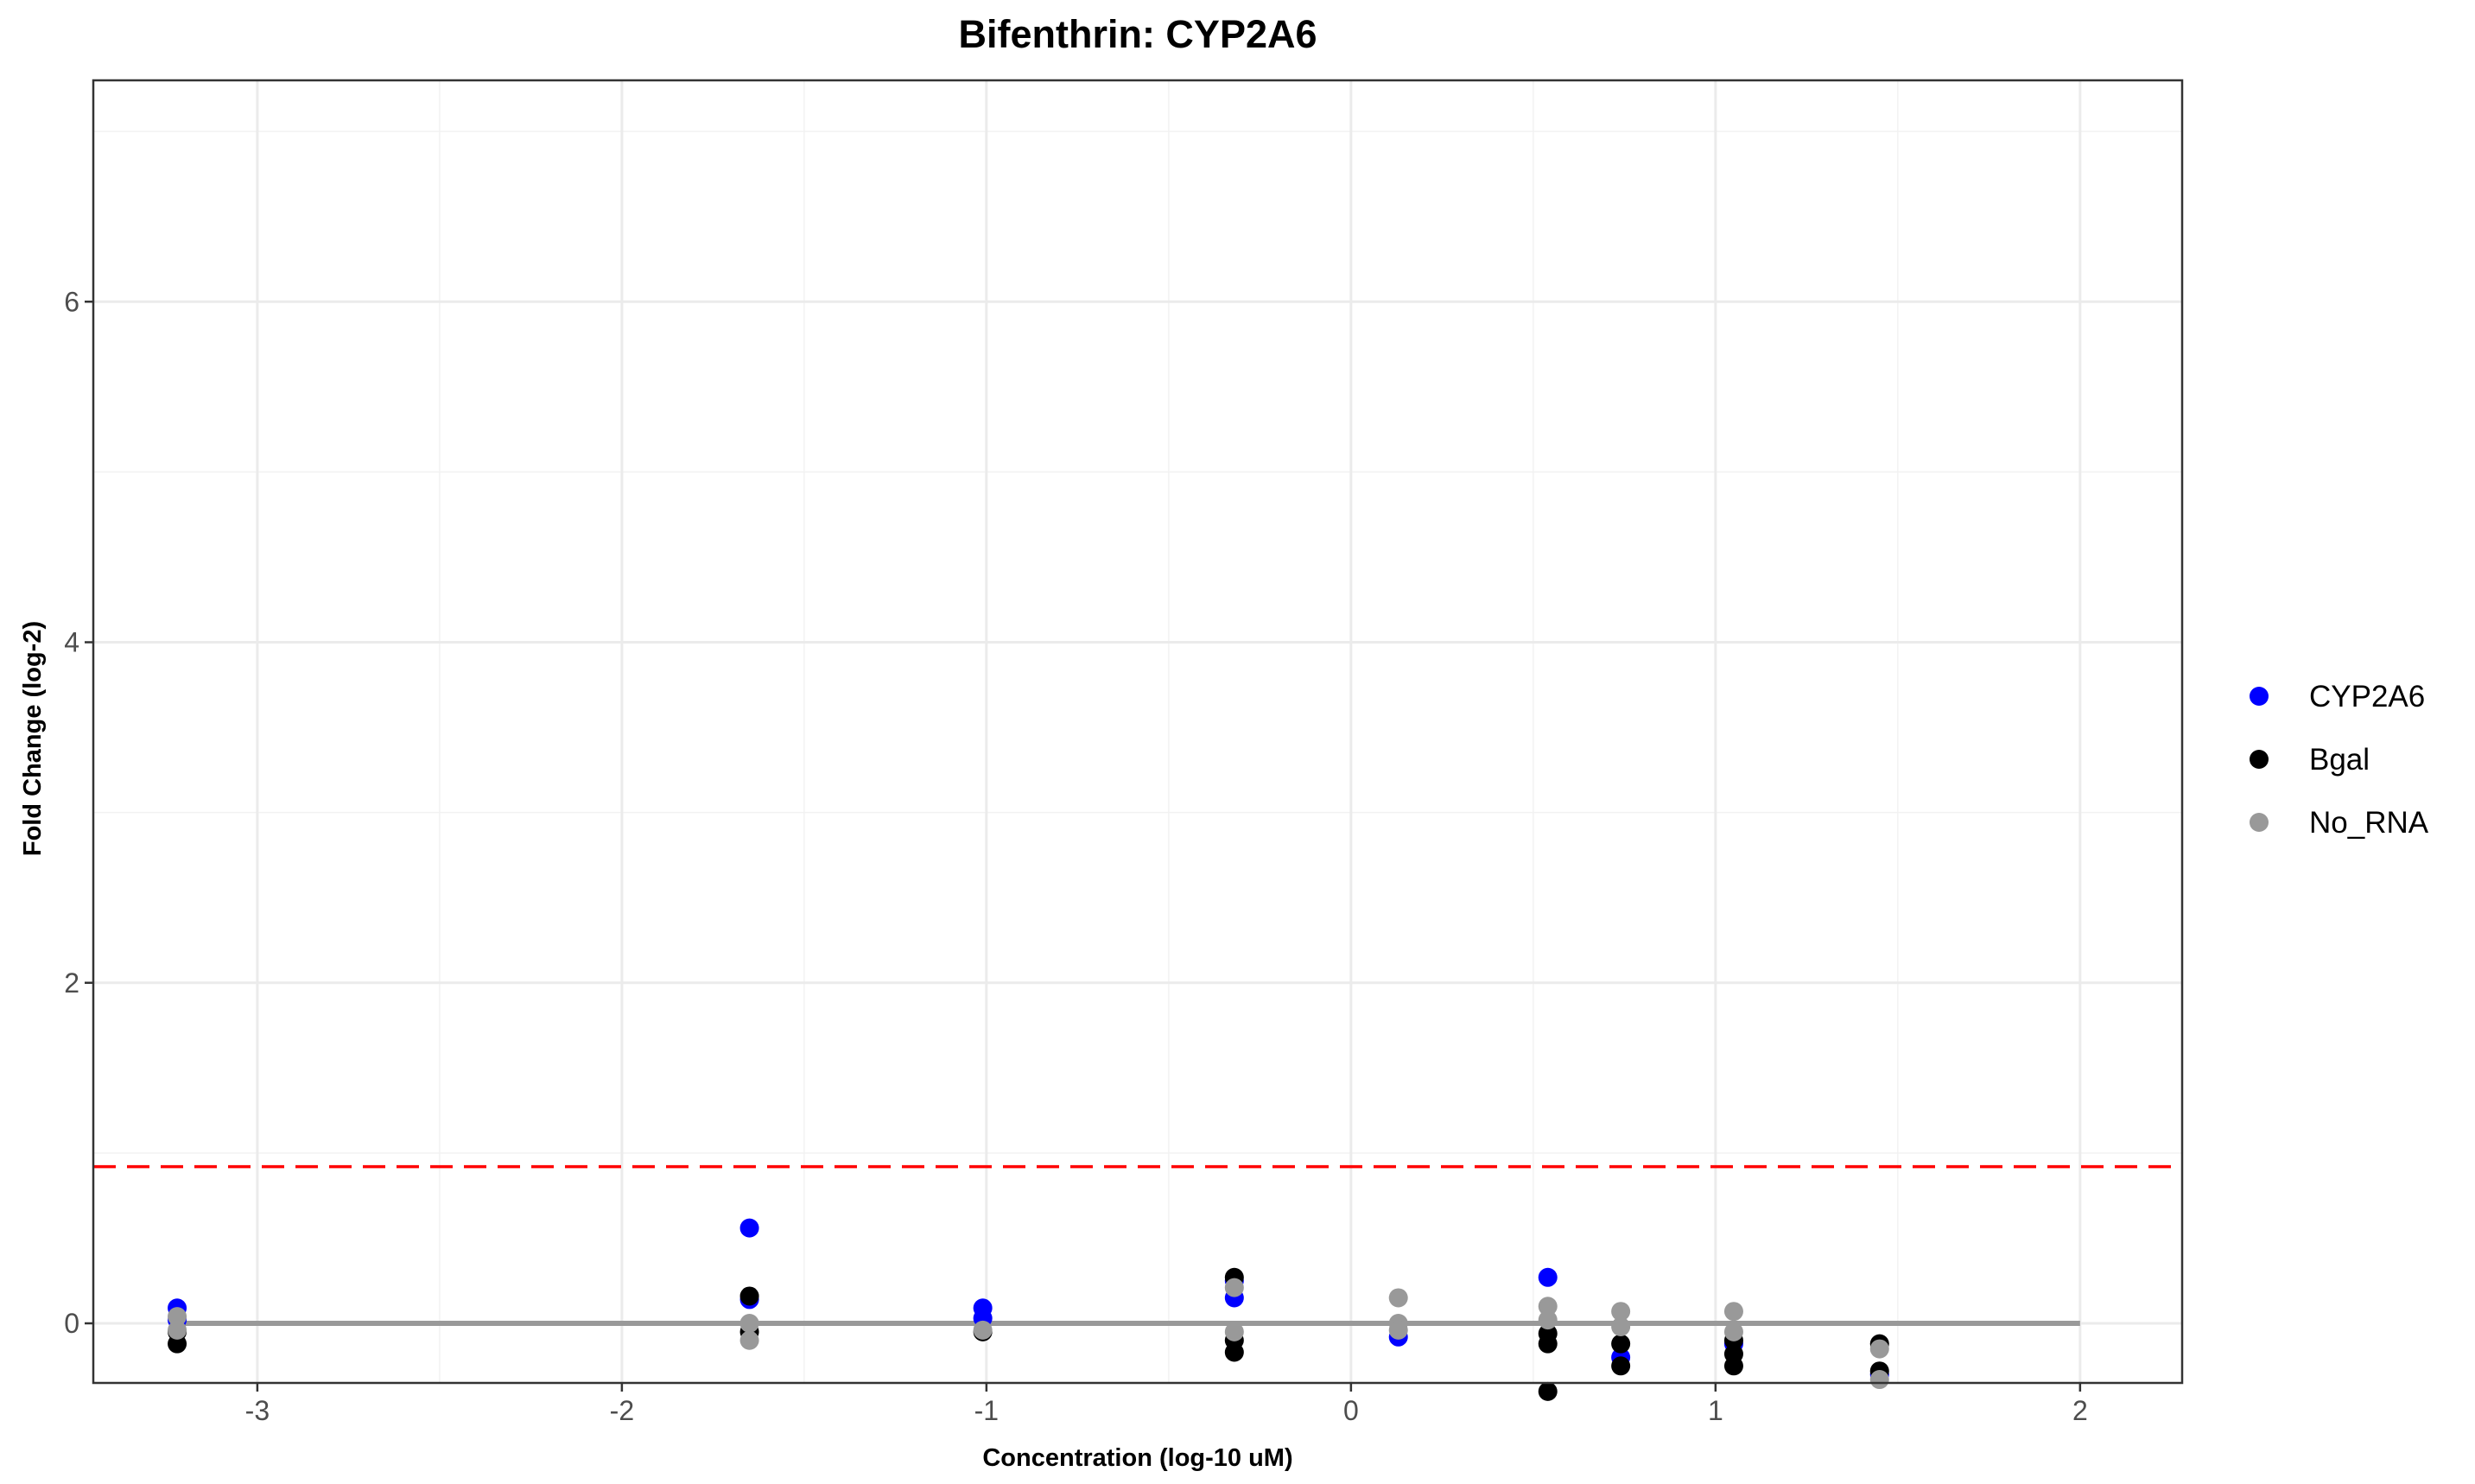  I want to click on series-no_rna, so click(1028, 1334).